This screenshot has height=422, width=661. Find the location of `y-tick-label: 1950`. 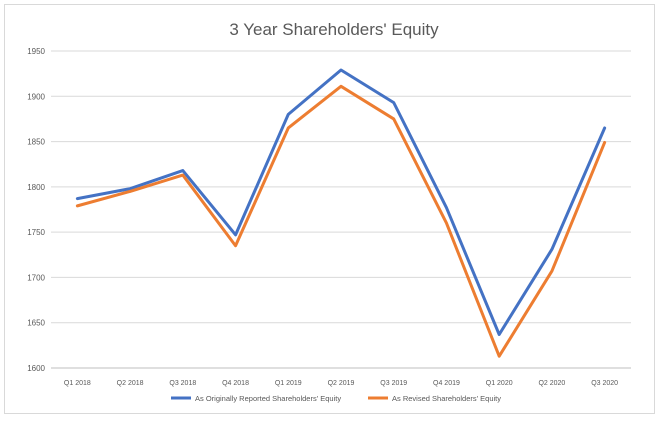

y-tick-label: 1950 is located at coordinates (36, 51).